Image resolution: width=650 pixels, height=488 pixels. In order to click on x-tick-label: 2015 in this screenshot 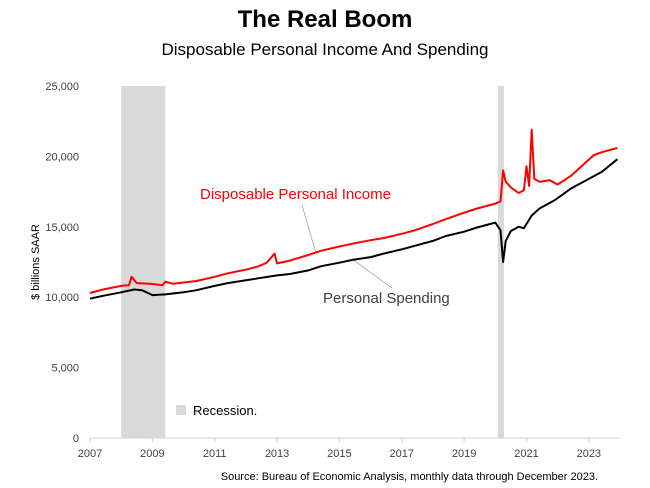, I will do `click(339, 454)`.